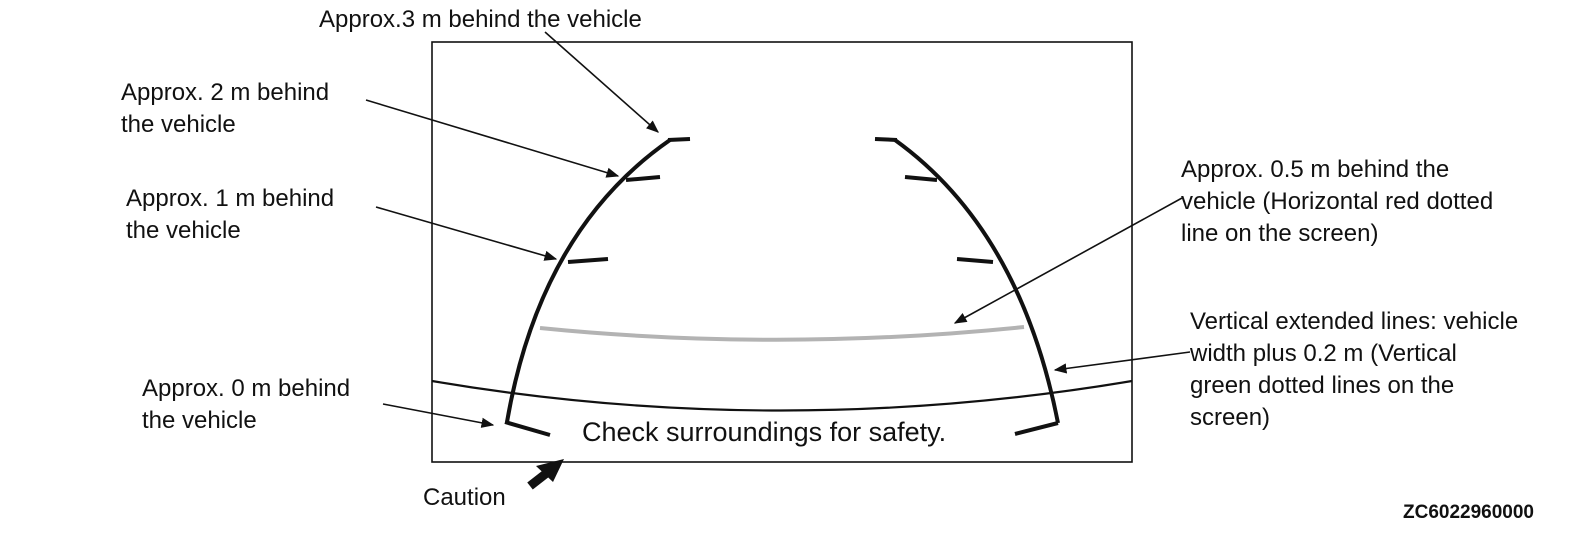  I want to click on figure-code: ZC6022960000, so click(1468, 512).